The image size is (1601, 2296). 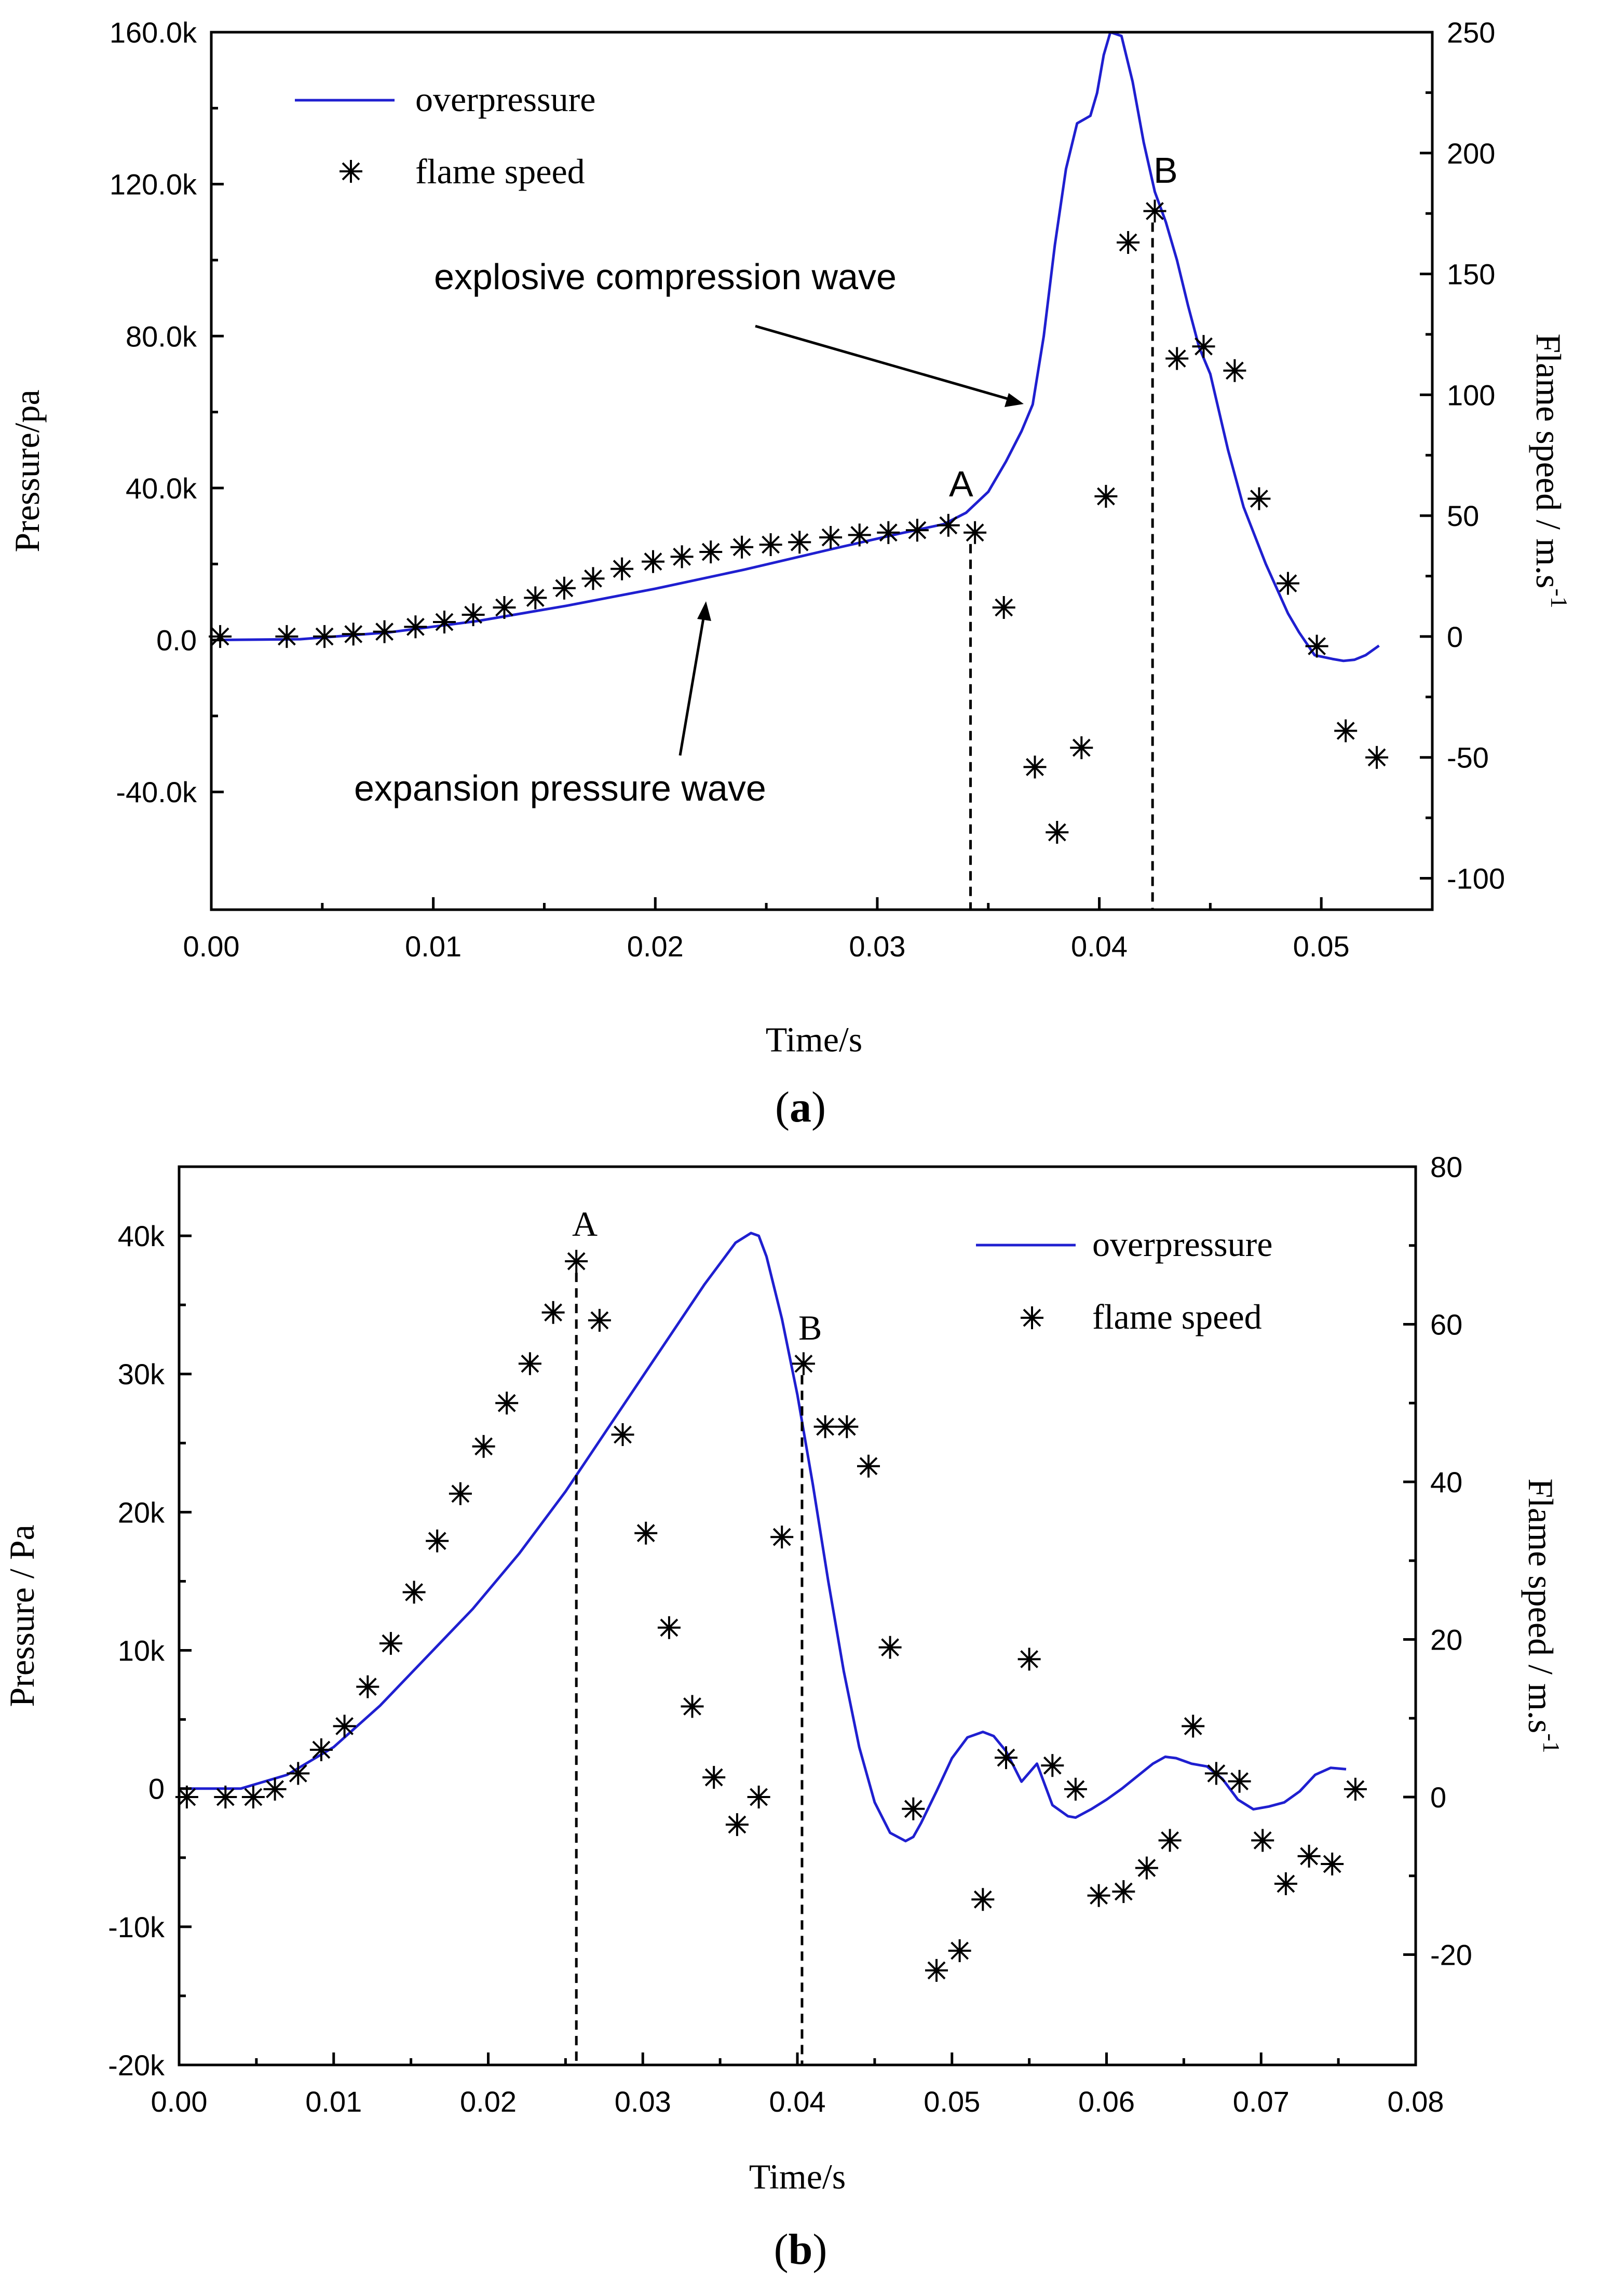 What do you see at coordinates (1468, 757) in the screenshot?
I see `a-y2-tick-label: -50` at bounding box center [1468, 757].